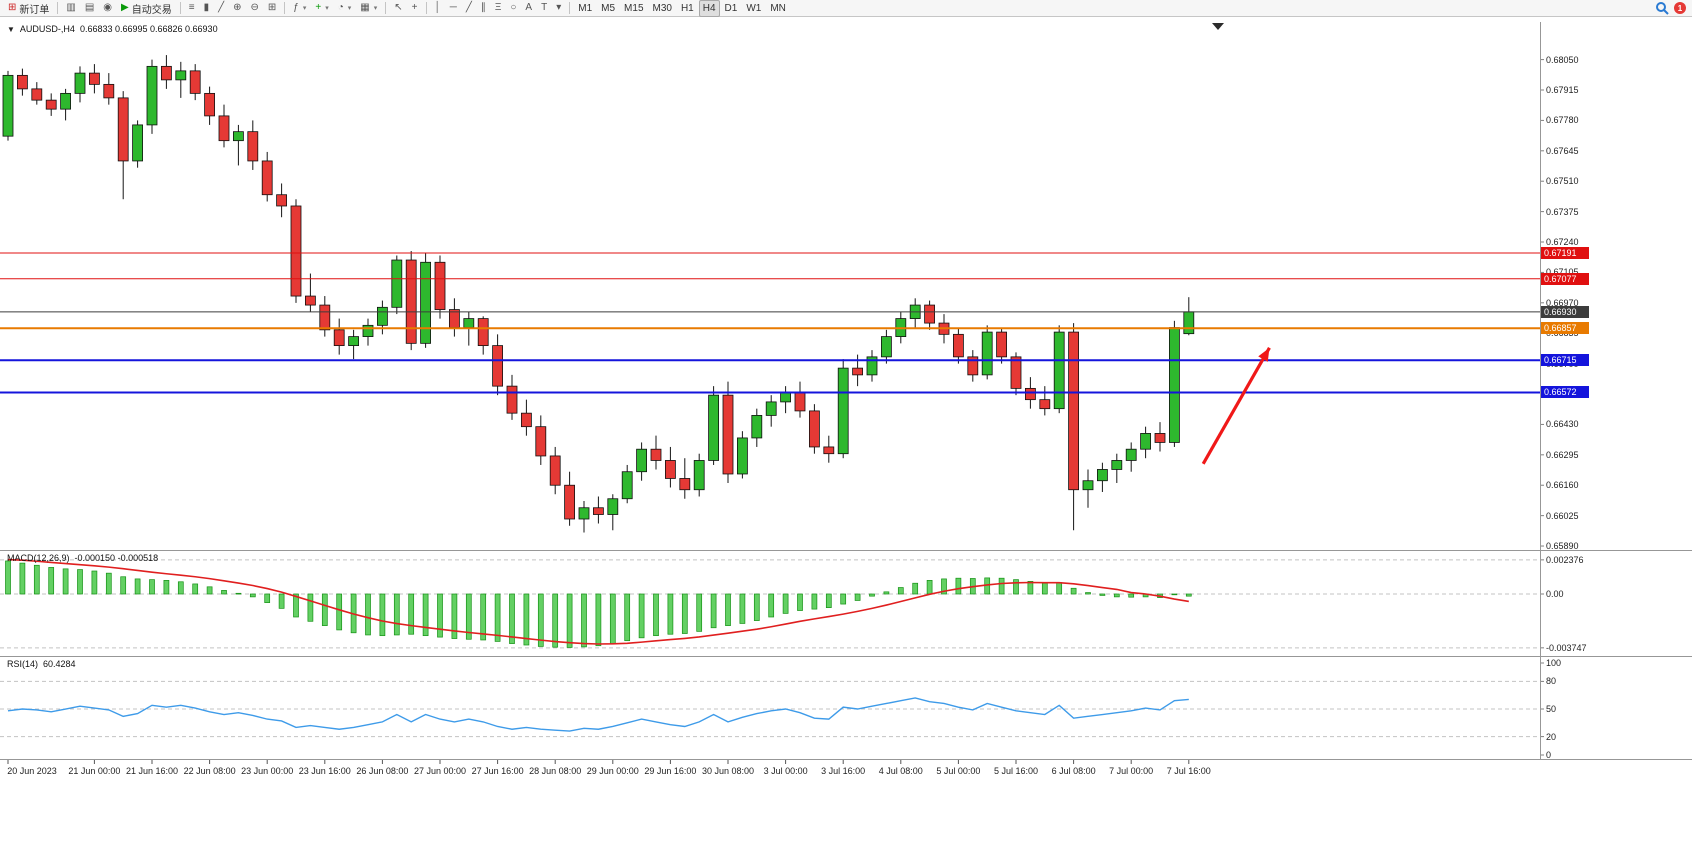  I want to click on text-tool-button: A, so click(528, 8).